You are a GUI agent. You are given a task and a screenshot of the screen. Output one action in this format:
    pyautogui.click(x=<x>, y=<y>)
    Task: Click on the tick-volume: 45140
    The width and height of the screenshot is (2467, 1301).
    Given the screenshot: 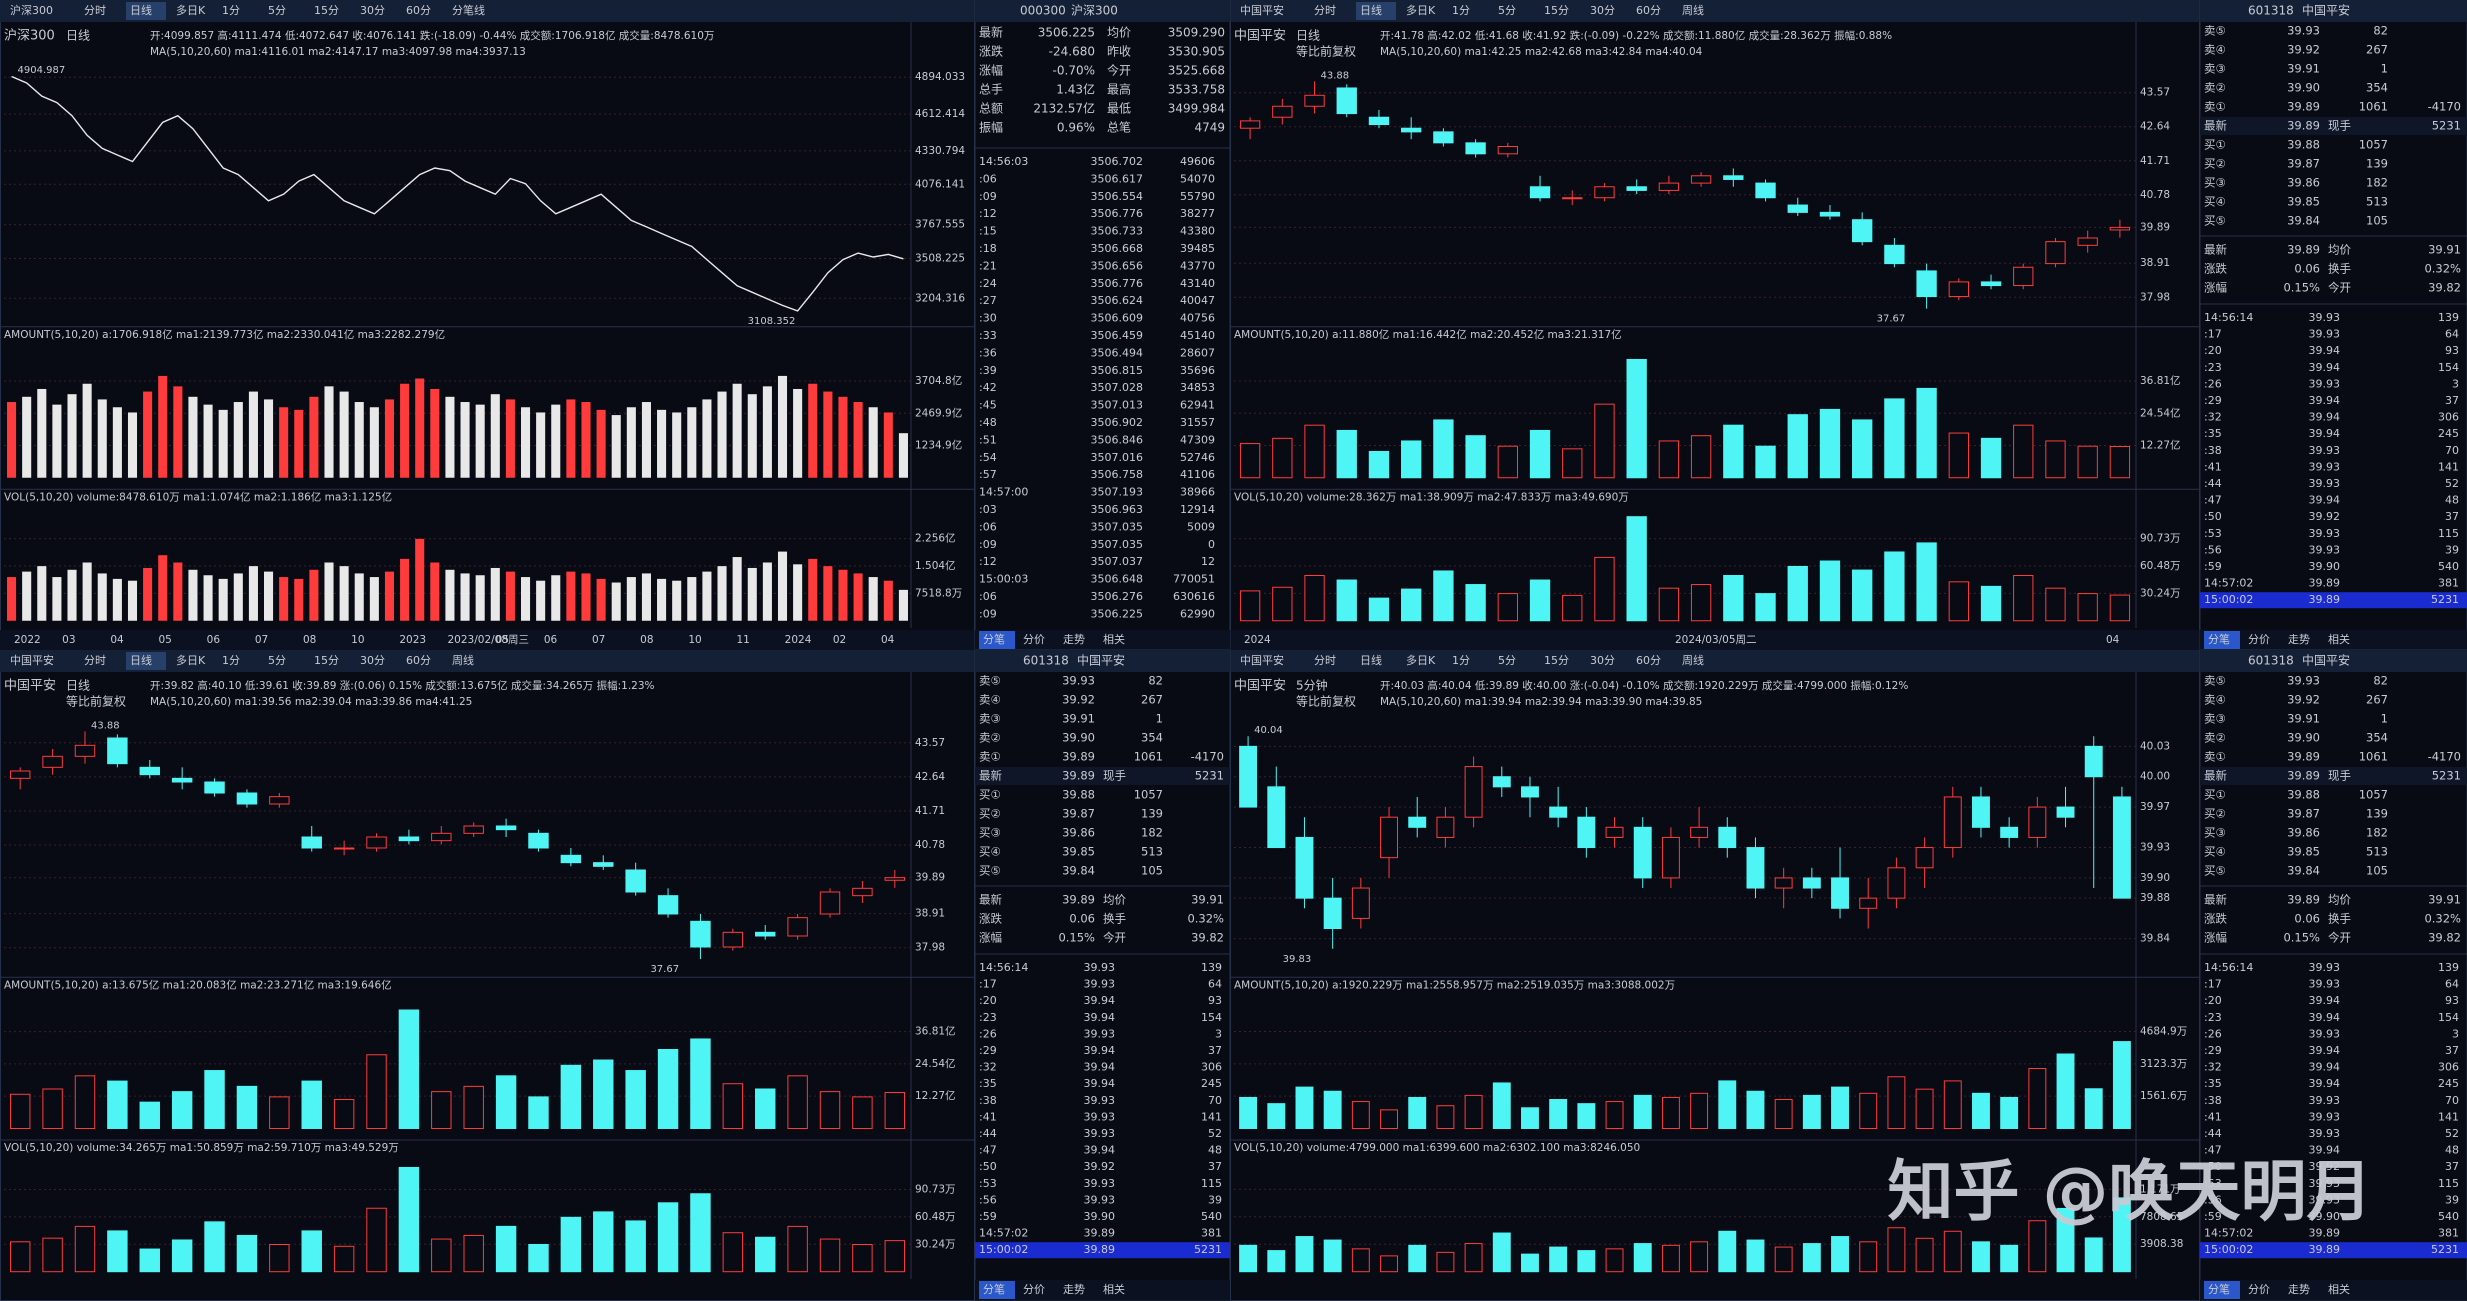 What is the action you would take?
    pyautogui.click(x=1197, y=335)
    